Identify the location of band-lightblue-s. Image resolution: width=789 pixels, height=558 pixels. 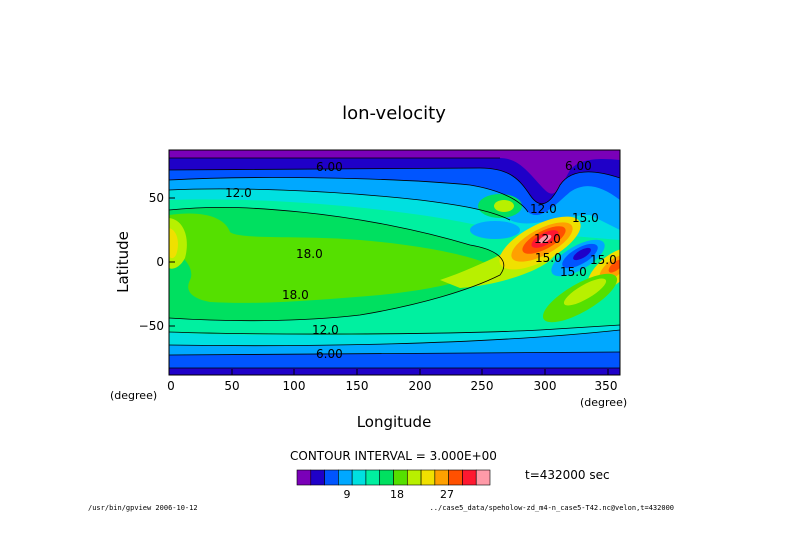
(394, 342).